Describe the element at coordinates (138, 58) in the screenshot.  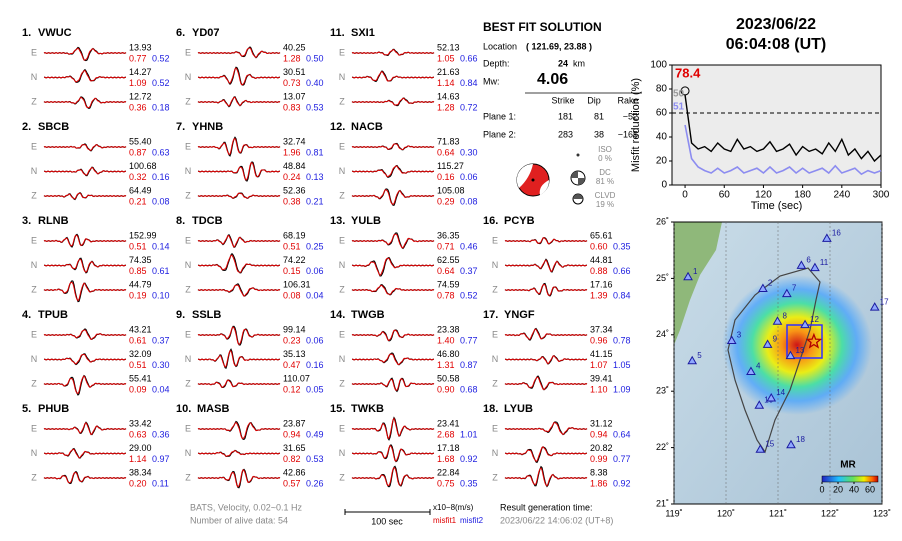
I see `misfit1: 0.77` at that location.